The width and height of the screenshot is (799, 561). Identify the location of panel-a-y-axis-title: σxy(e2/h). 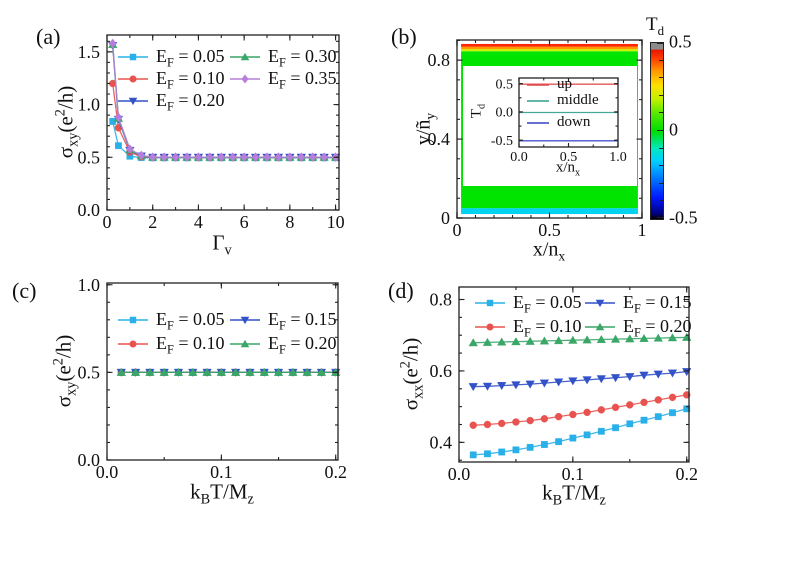
(67, 122).